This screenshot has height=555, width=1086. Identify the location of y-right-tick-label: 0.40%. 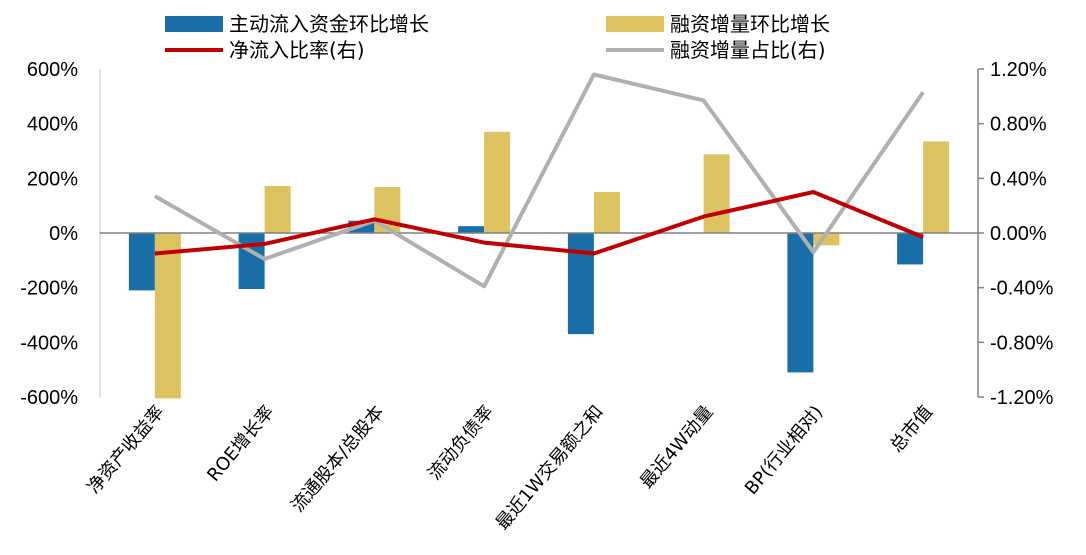
(1018, 179).